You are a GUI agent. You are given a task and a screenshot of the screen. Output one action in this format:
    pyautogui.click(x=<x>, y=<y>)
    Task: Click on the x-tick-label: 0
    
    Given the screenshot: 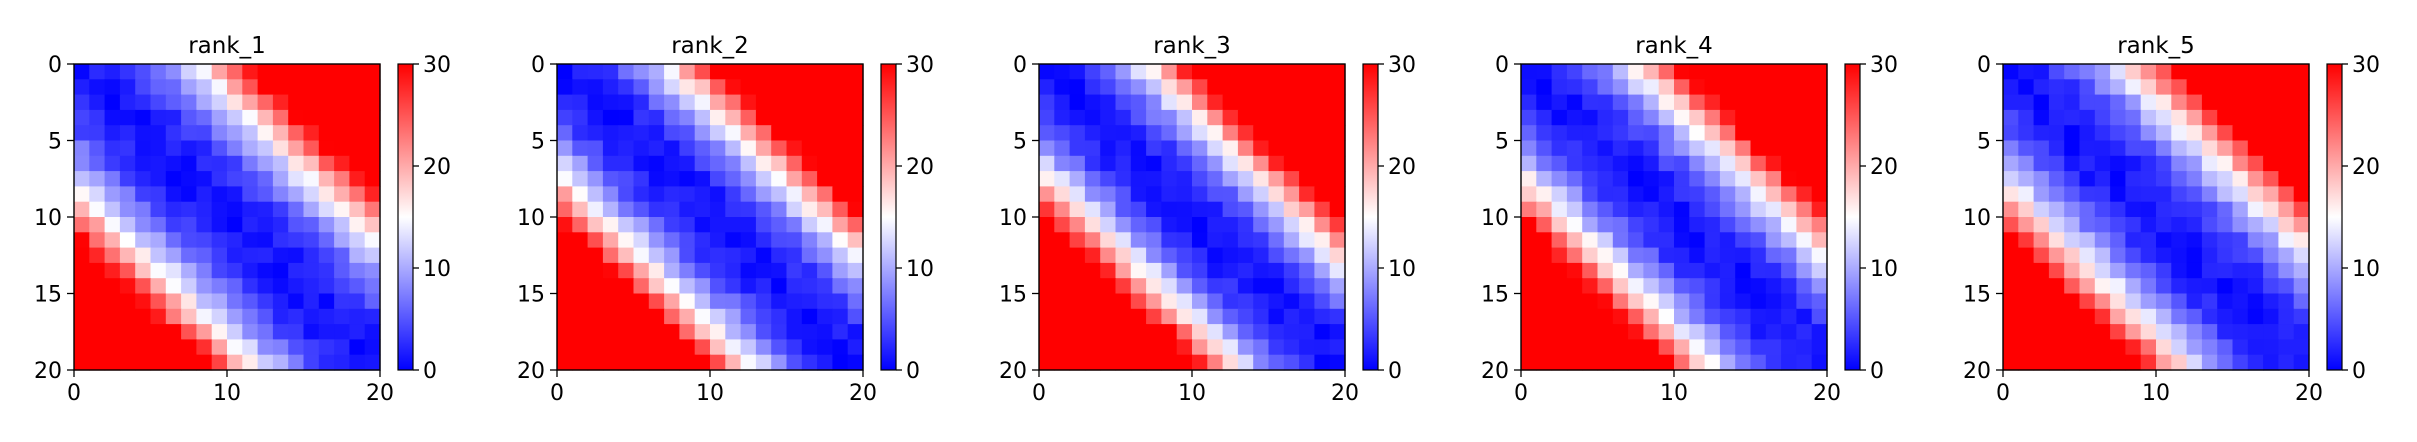 What is the action you would take?
    pyautogui.click(x=1039, y=393)
    